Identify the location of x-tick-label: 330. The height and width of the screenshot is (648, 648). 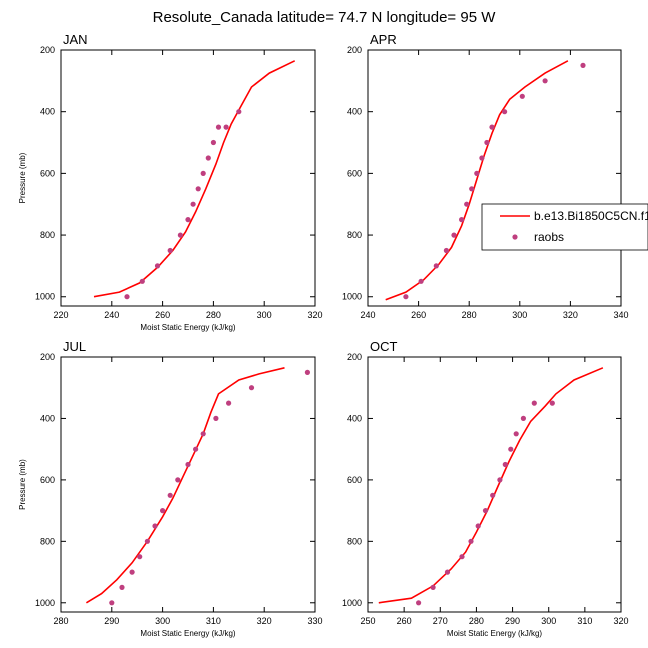
(314, 621).